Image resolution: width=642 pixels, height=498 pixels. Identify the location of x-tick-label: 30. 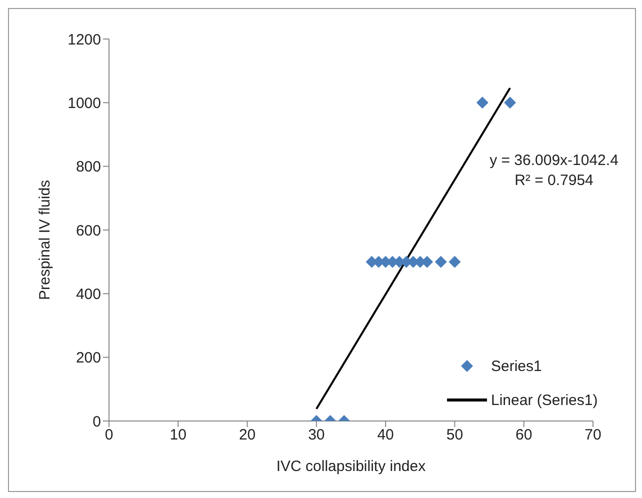
(316, 435).